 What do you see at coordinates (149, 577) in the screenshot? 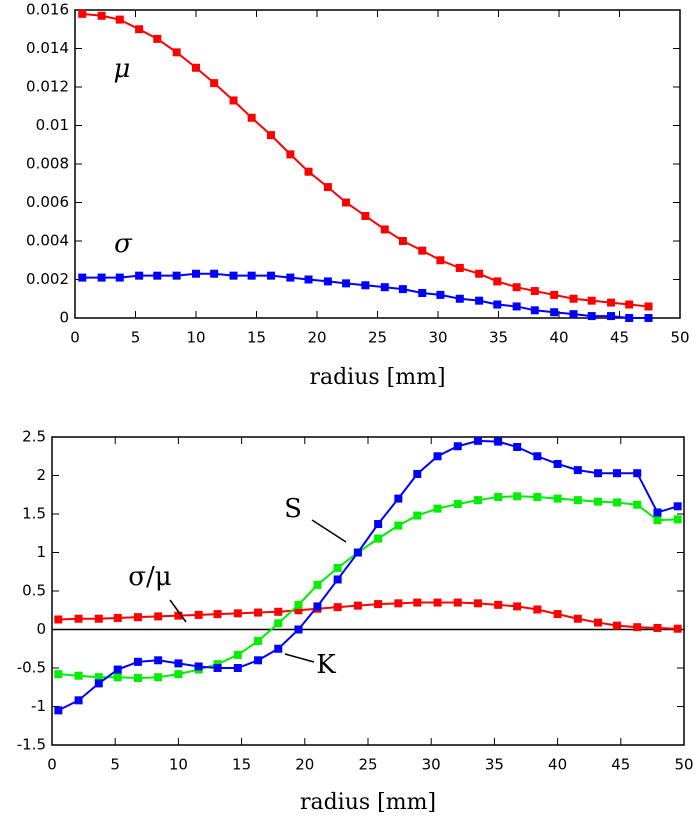
I see `series-label: σ/μ` at bounding box center [149, 577].